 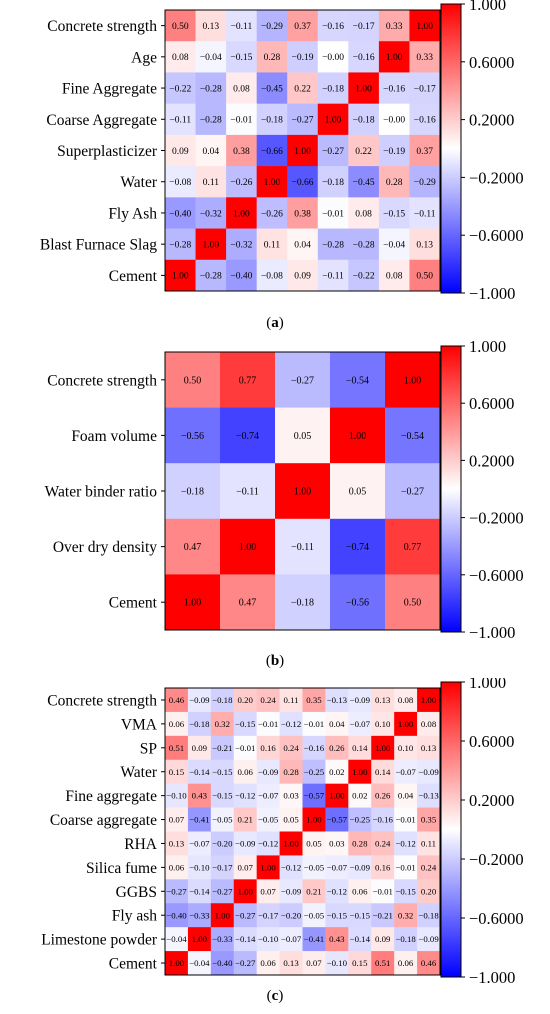 What do you see at coordinates (364, 27) in the screenshot?
I see `heatmap-cell-value: −0.17` at bounding box center [364, 27].